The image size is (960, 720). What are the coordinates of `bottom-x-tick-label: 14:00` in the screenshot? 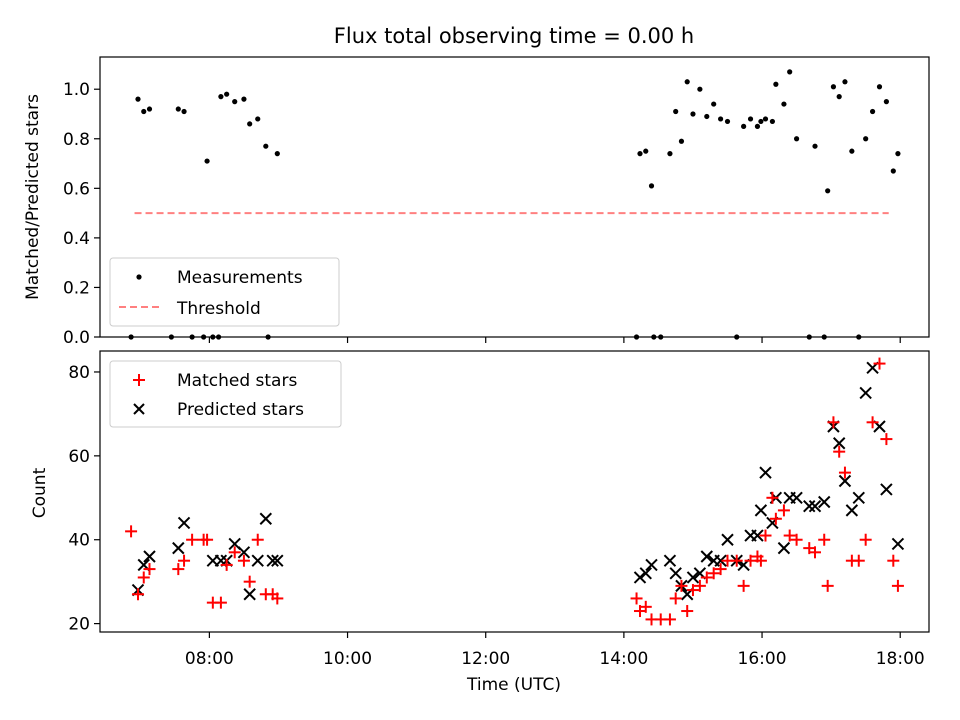 It's located at (623, 659).